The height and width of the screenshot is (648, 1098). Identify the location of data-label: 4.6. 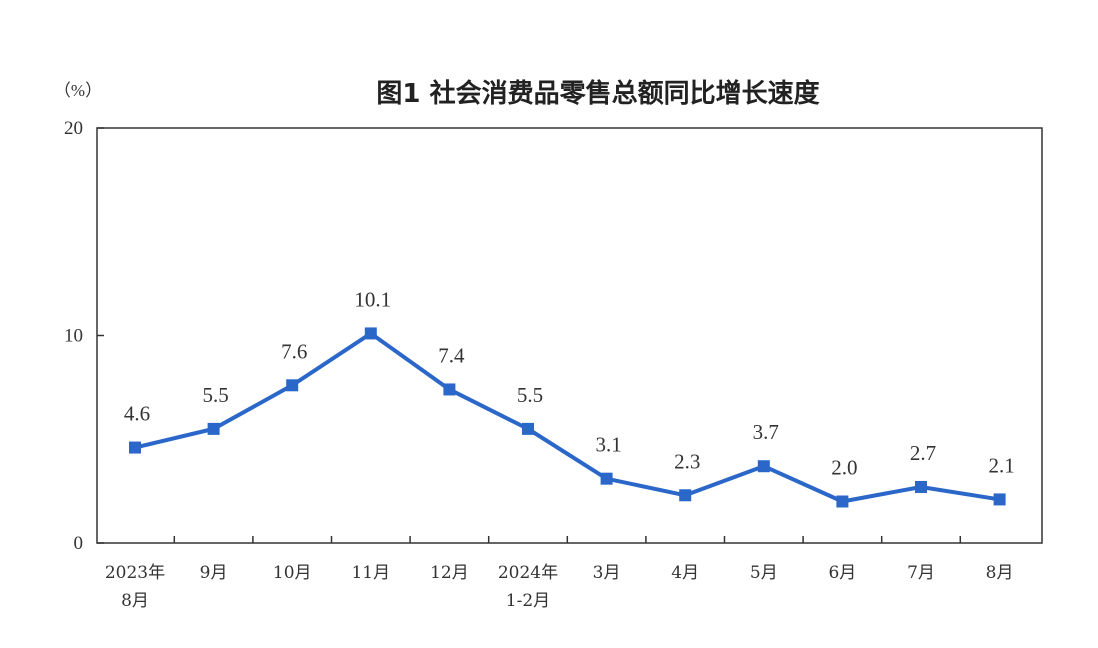
(137, 414).